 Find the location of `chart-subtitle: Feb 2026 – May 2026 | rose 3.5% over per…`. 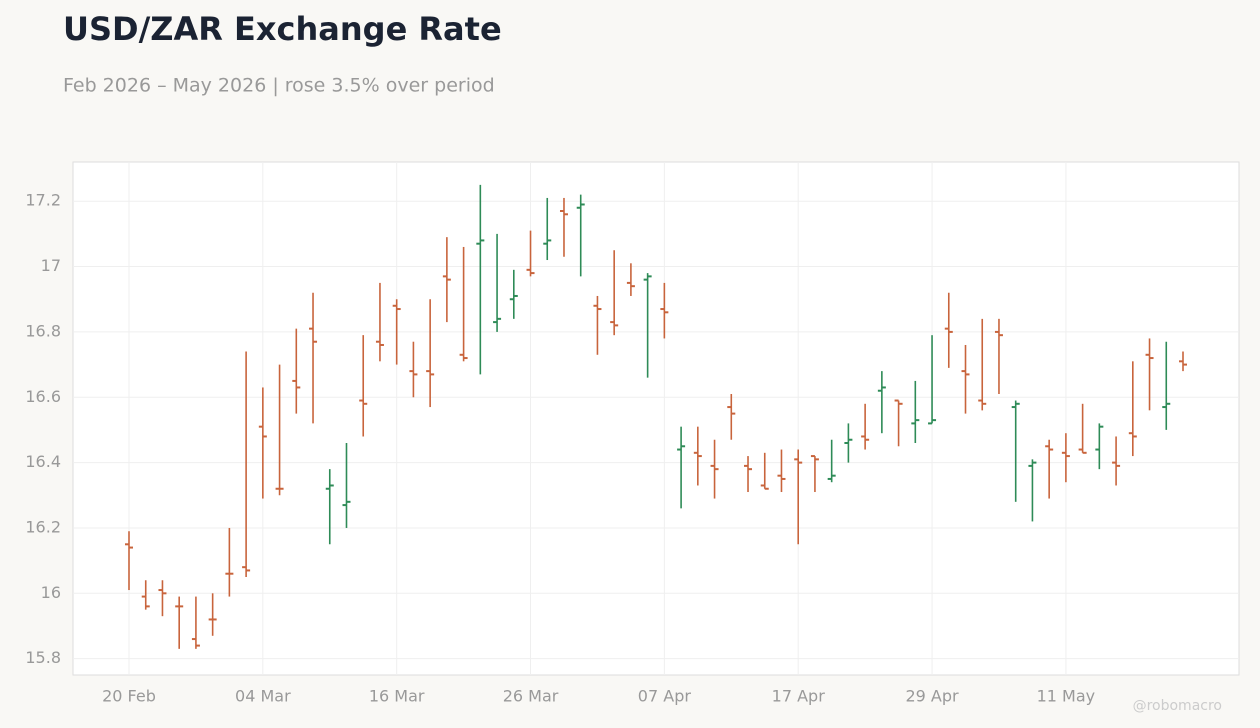

chart-subtitle: Feb 2026 – May 2026 | rose 3.5% over per… is located at coordinates (279, 86).